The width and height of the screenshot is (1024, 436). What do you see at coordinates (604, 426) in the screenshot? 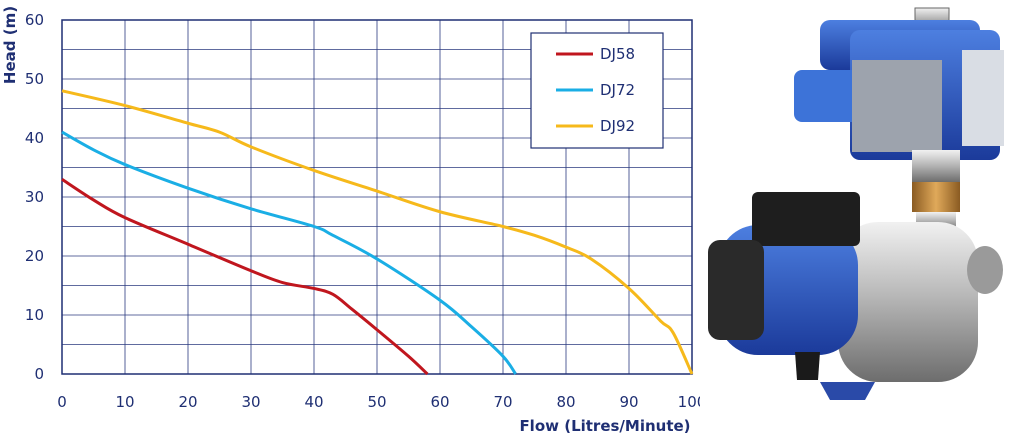
I see `x-axis-title: Flow (Litres/Minute)` at bounding box center [604, 426].